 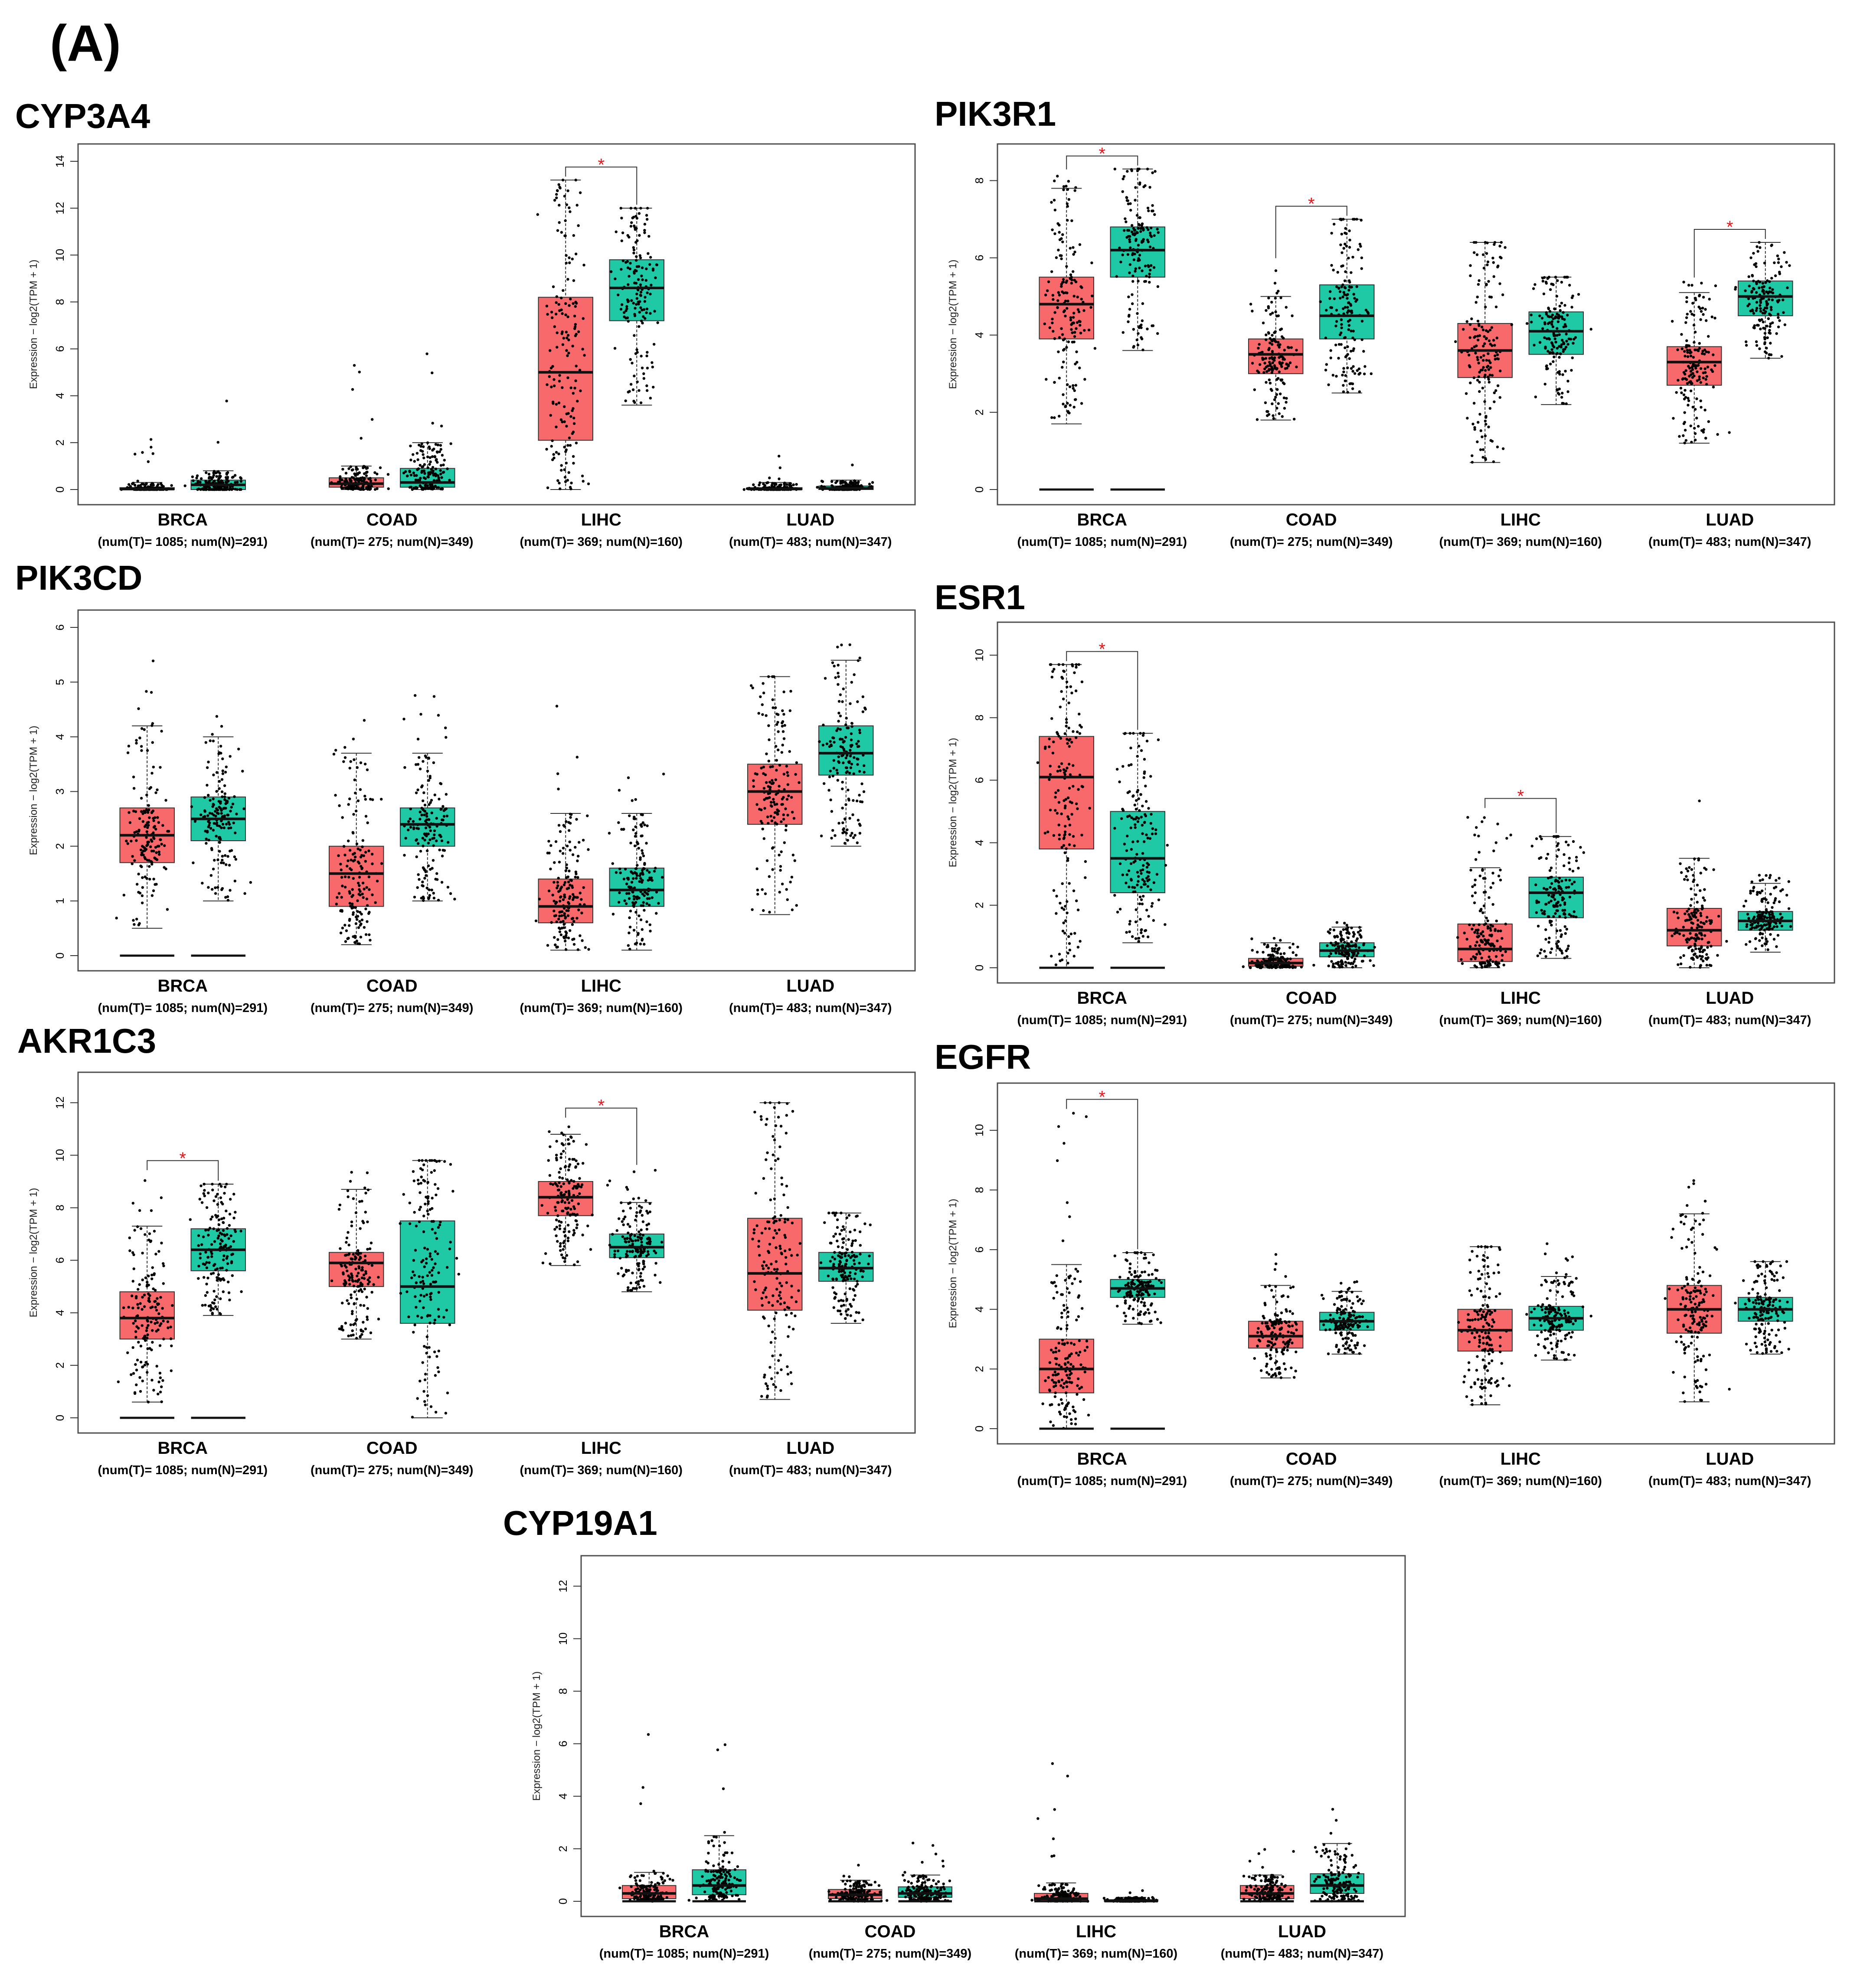 I want to click on normal-box-brca, so click(x=221, y=808).